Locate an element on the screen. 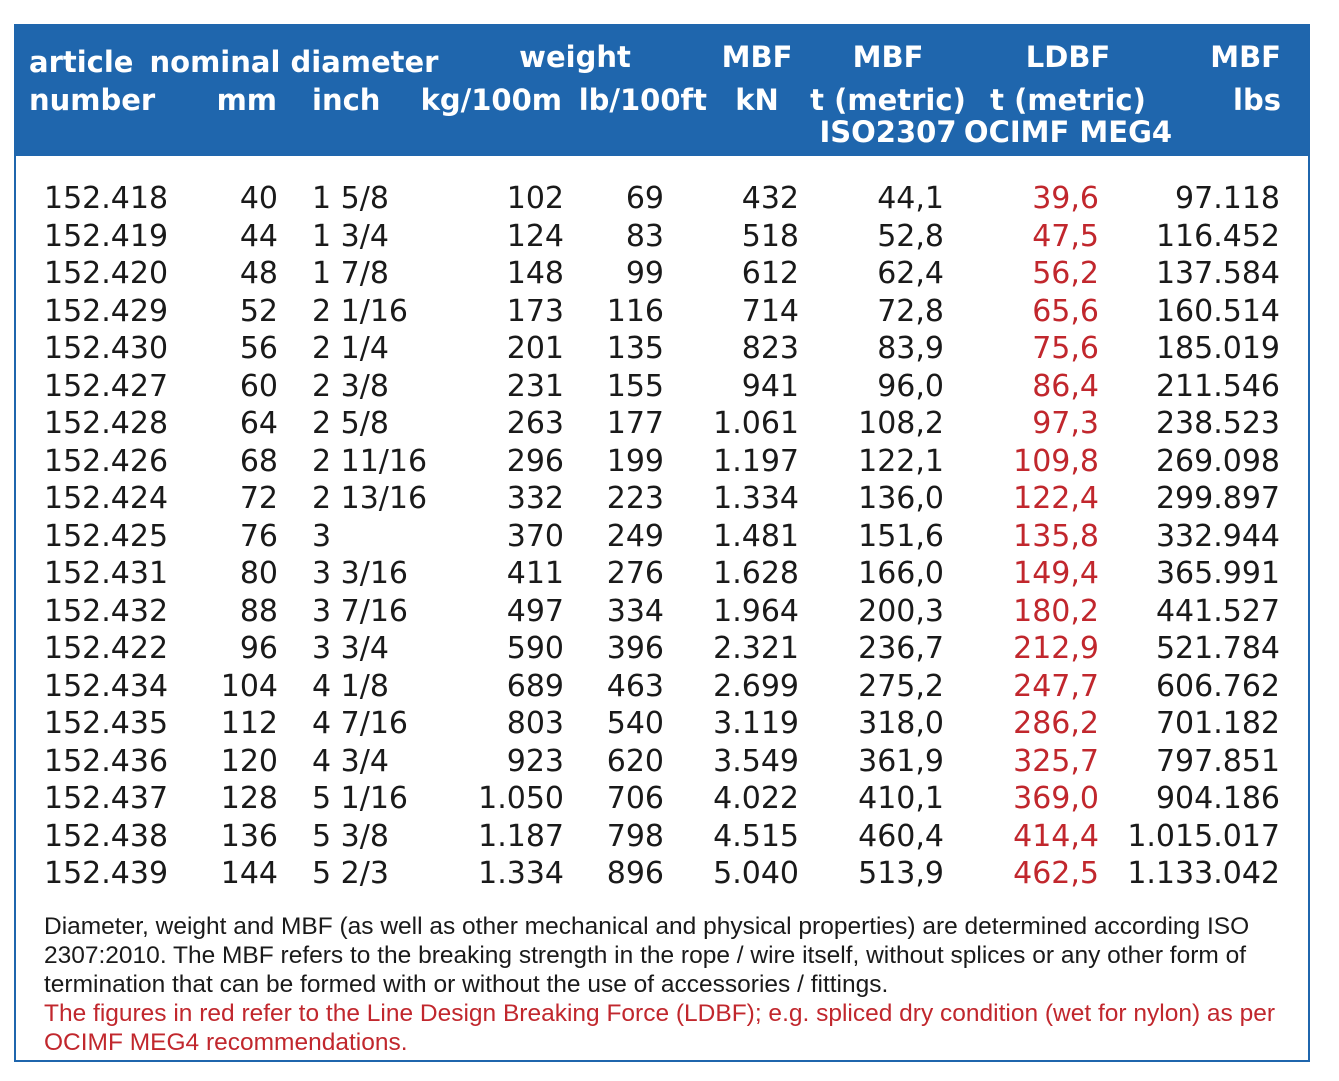 The height and width of the screenshot is (1081, 1339). cell-mbf-kn: 1.334 is located at coordinates (756, 498).